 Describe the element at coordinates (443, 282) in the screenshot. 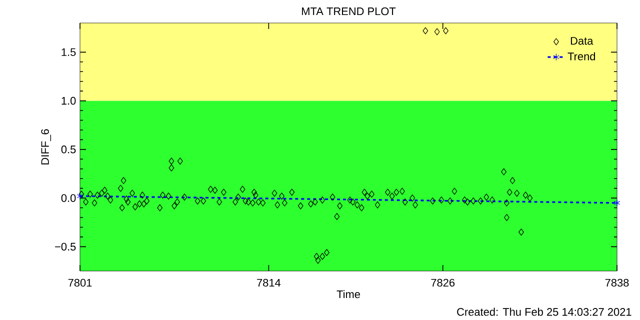

I see `x-tick-label: 7826` at that location.